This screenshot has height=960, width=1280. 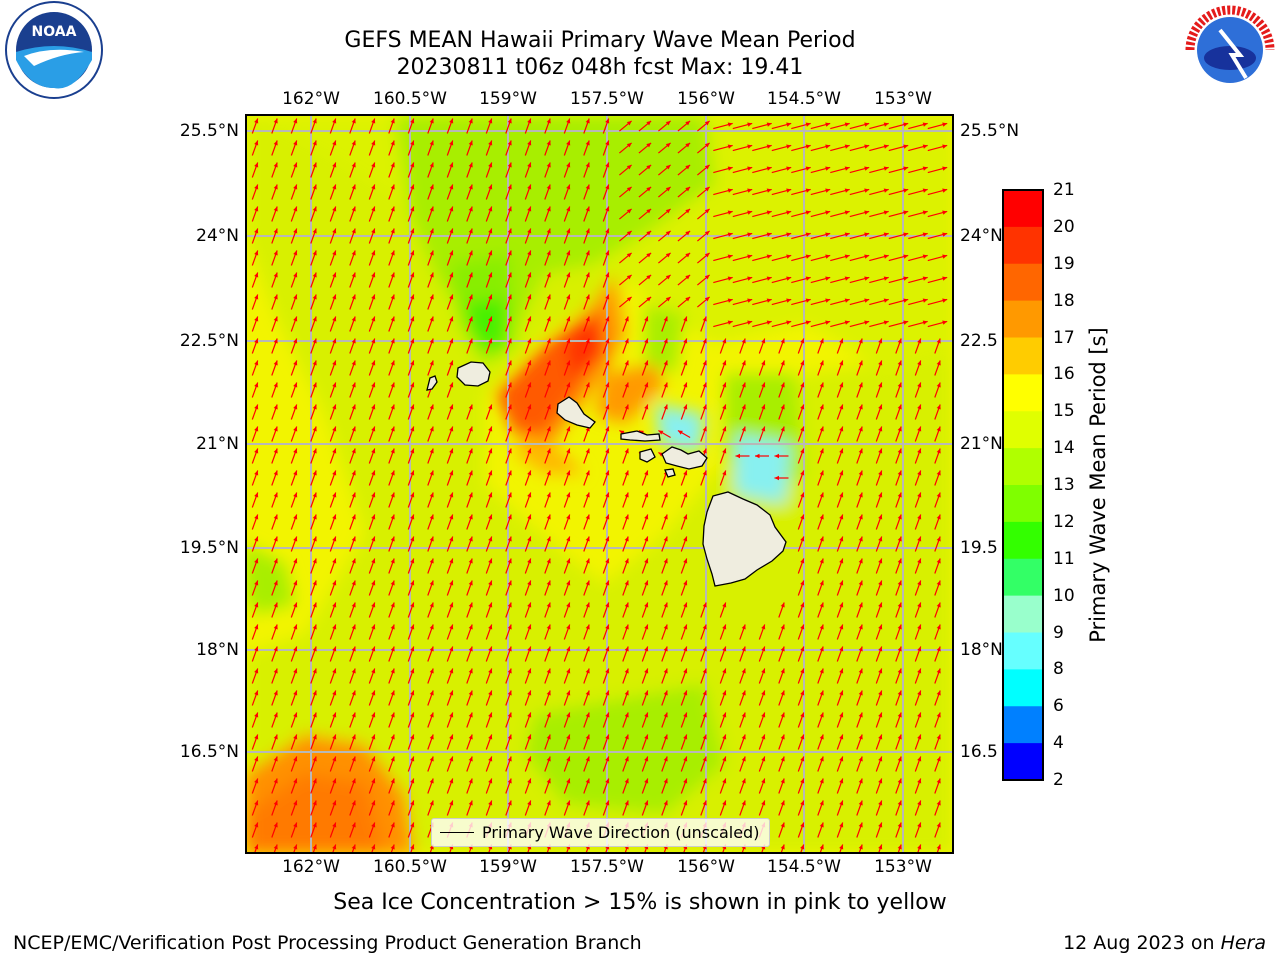 What do you see at coordinates (979, 548) in the screenshot?
I see `lat-label-right-5: 19.5` at bounding box center [979, 548].